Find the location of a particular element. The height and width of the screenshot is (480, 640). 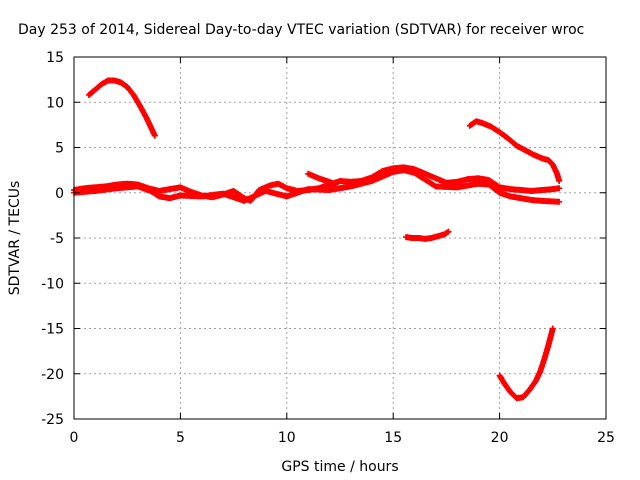

x-tick-label: 20 is located at coordinates (500, 438).